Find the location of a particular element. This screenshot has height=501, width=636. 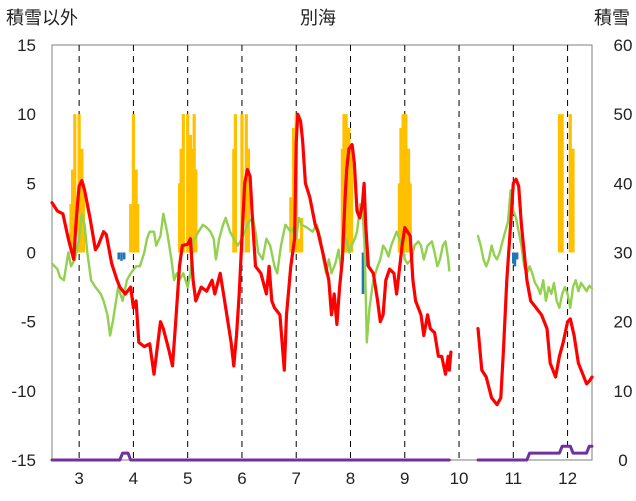

y-left-tick-3: 0 is located at coordinates (31, 253).